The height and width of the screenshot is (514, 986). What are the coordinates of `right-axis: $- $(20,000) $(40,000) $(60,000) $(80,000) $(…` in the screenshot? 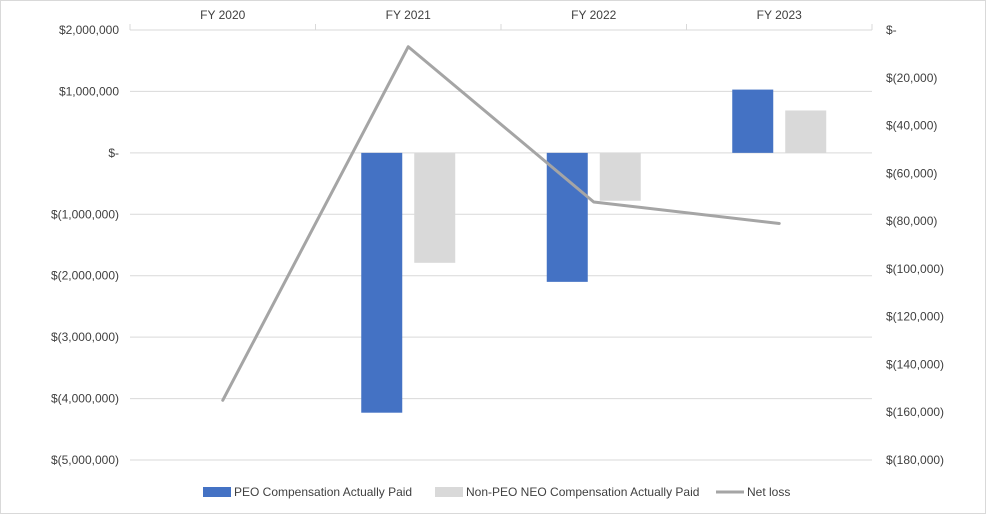 It's located at (915, 245).